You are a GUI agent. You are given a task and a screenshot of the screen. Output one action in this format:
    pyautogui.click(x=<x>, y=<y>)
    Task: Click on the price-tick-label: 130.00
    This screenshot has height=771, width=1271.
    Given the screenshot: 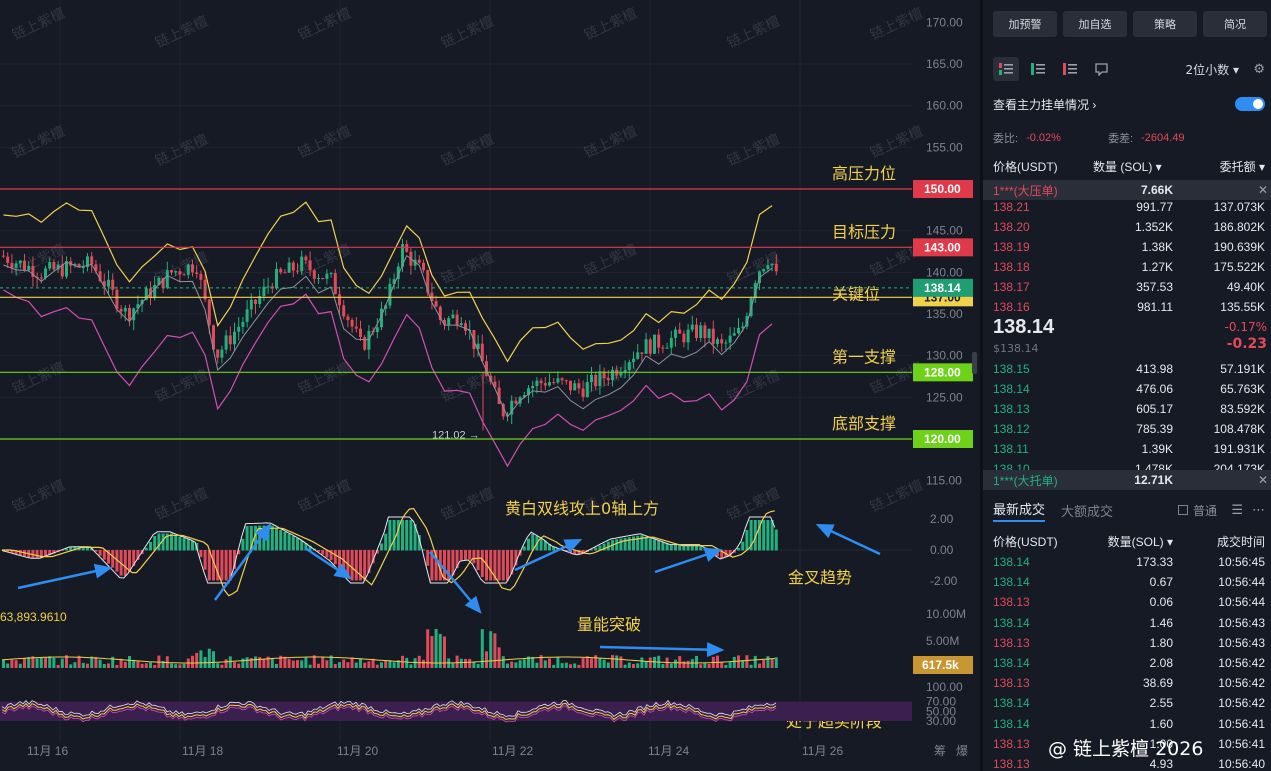 What is the action you would take?
    pyautogui.click(x=944, y=356)
    